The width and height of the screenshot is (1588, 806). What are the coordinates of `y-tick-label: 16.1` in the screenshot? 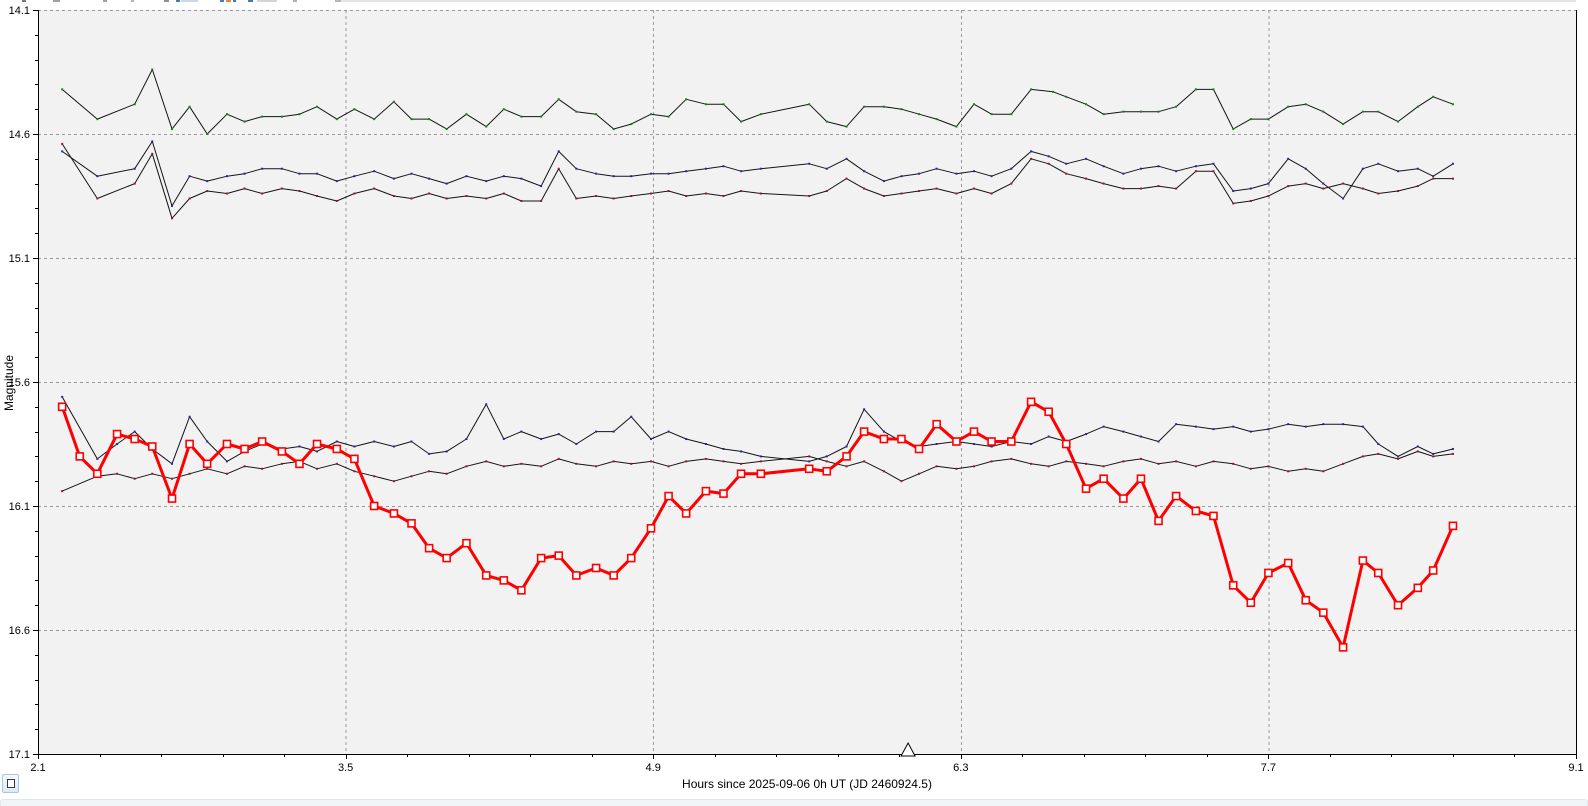 It's located at (19, 507).